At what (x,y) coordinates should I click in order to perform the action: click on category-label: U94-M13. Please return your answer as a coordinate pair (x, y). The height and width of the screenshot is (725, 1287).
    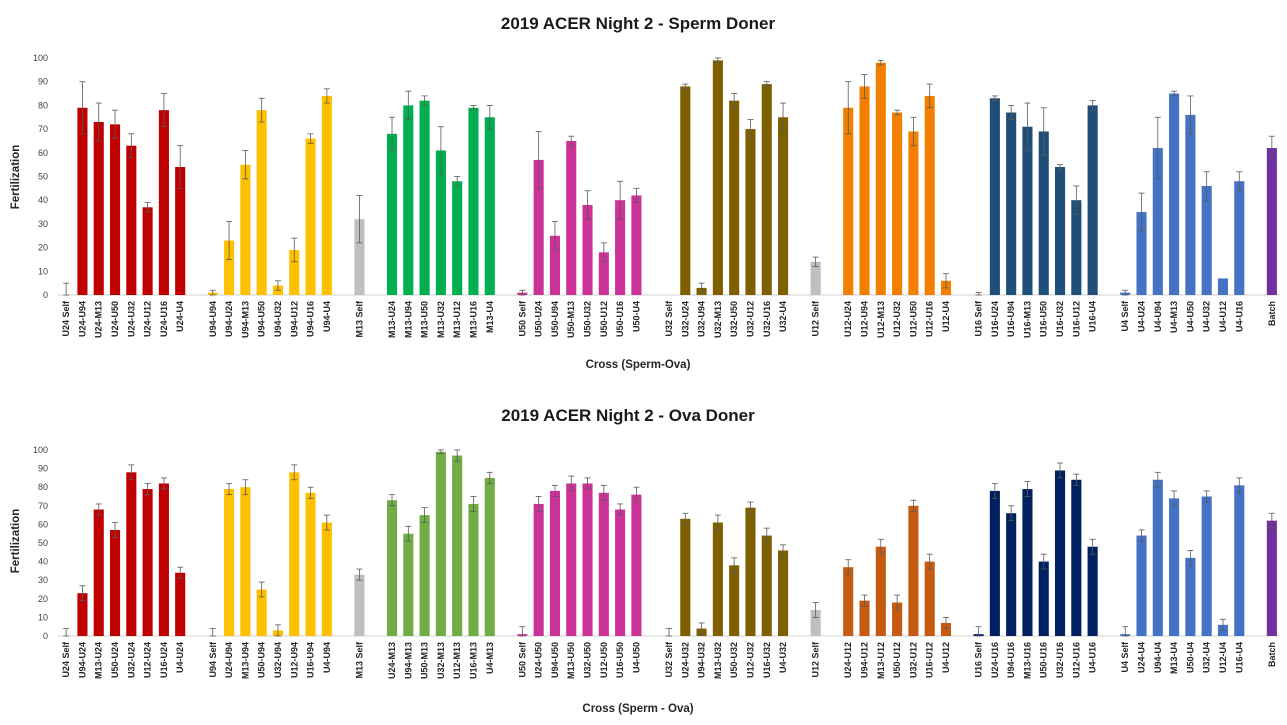
    Looking at the image, I should click on (408, 660).